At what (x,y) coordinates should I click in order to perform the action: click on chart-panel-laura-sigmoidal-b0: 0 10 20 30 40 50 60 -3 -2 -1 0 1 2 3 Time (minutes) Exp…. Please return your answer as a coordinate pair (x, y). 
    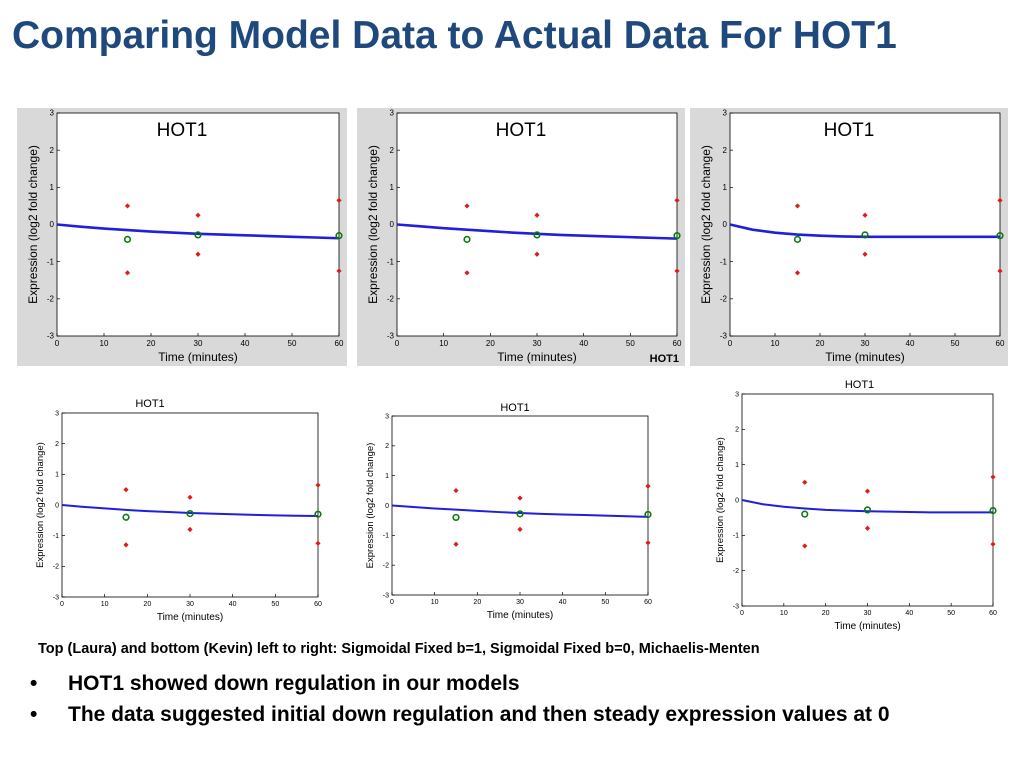
    Looking at the image, I should click on (521, 237).